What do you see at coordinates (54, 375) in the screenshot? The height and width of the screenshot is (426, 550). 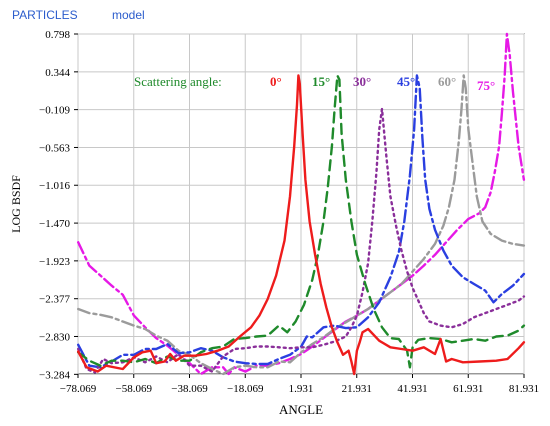 I see `y-tick-label: −3.284` at bounding box center [54, 375].